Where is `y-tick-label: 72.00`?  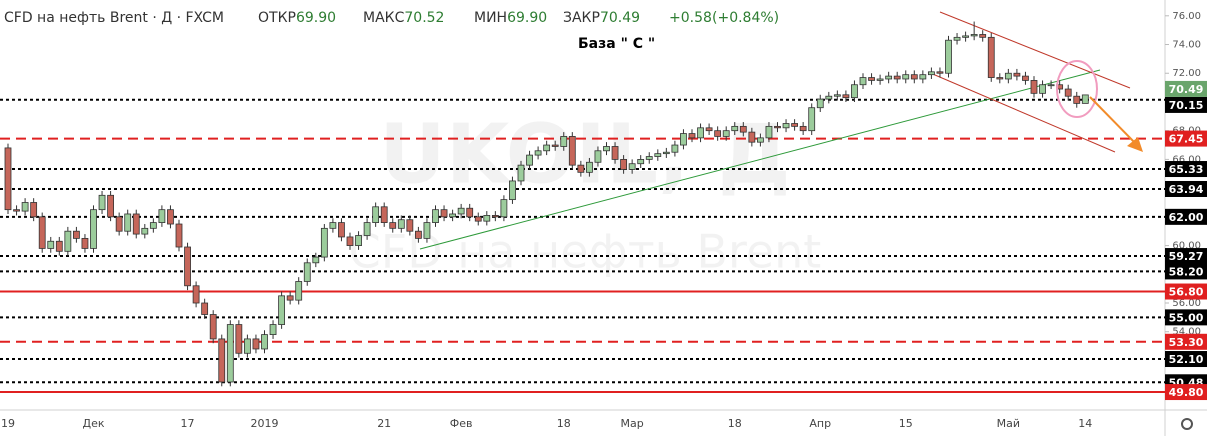 y-tick-label: 72.00 is located at coordinates (1186, 73).